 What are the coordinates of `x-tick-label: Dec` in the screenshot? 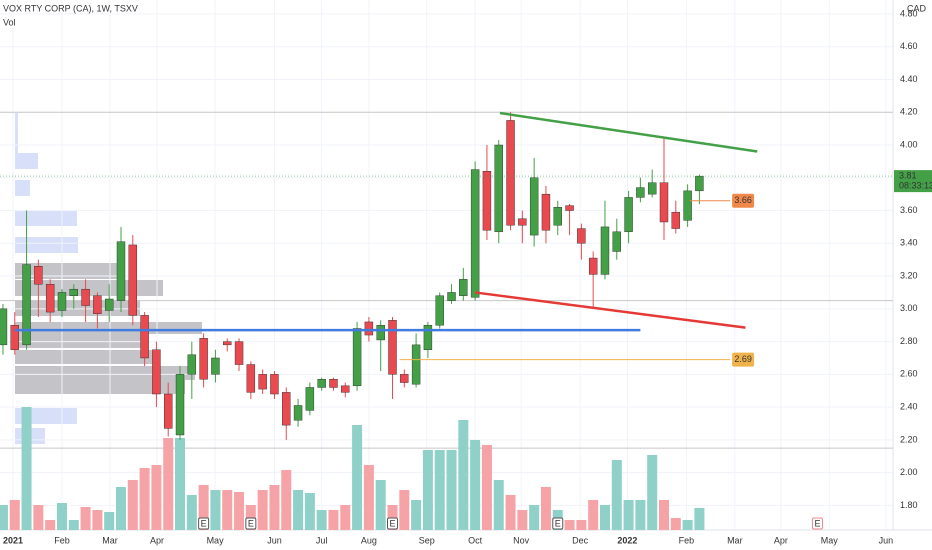 It's located at (580, 540).